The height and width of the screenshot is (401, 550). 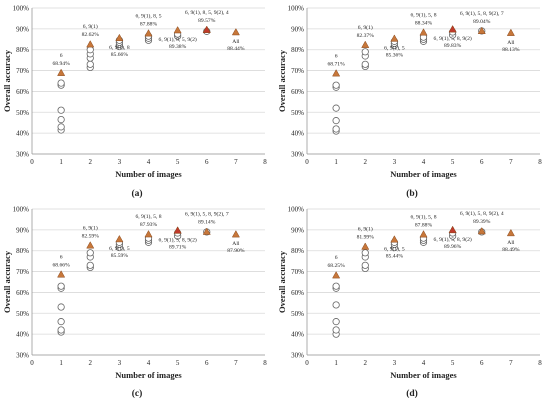 I want to click on annotation-value: 89.71%, so click(x=178, y=247).